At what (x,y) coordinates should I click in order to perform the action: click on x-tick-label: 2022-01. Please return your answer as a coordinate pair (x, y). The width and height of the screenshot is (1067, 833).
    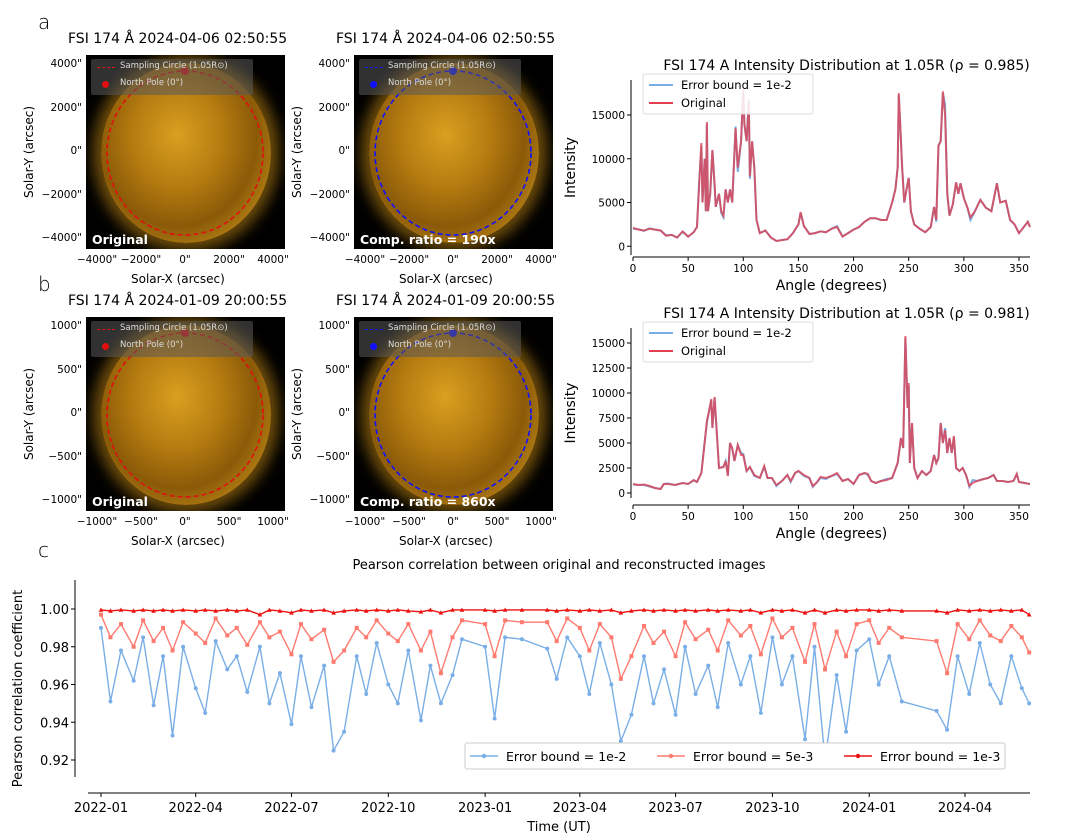
    Looking at the image, I should click on (101, 808).